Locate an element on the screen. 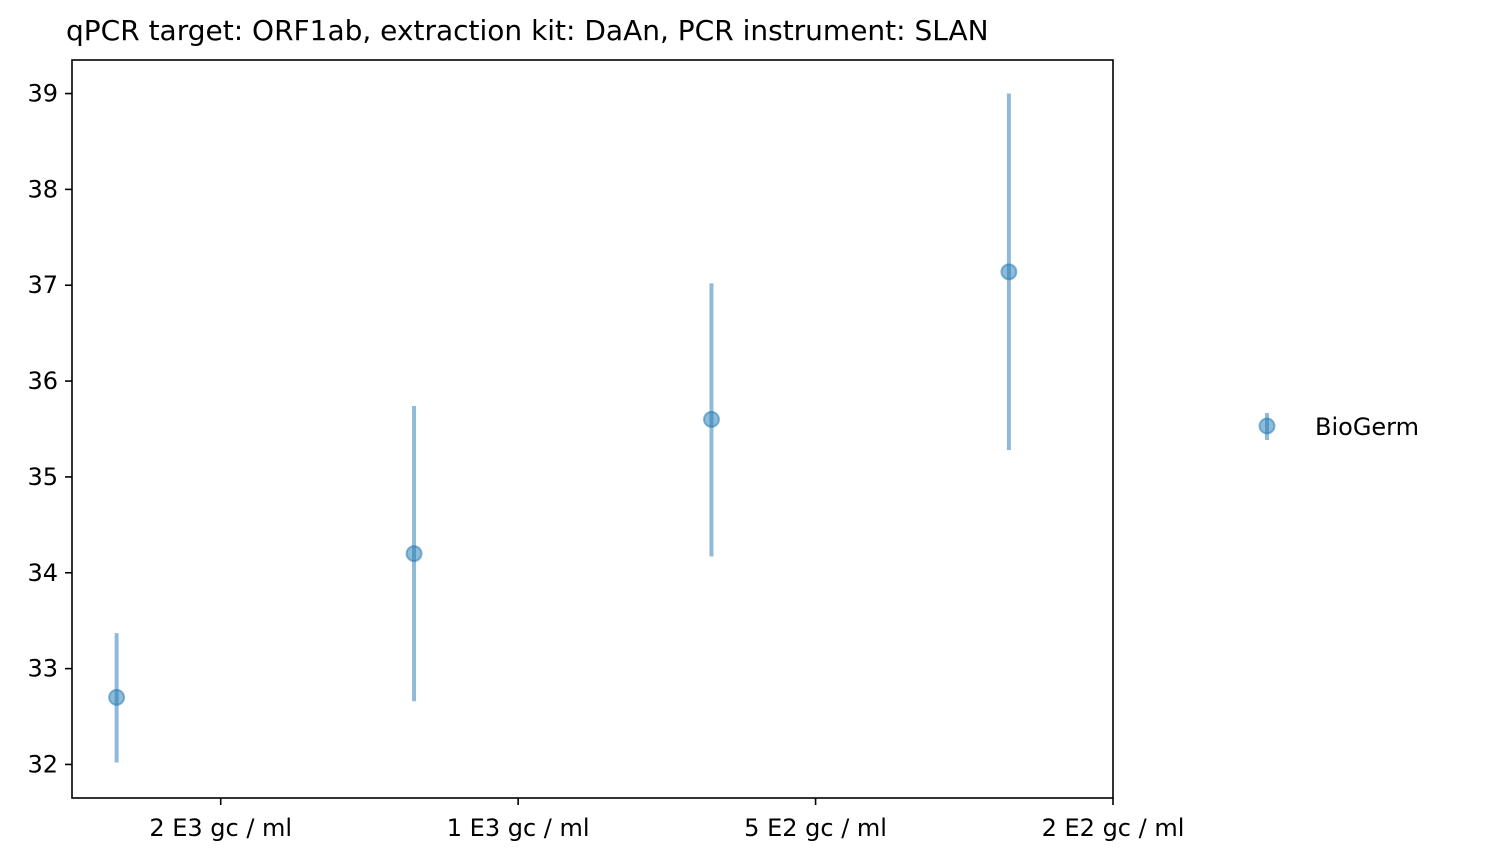 Image resolution: width=1494 pixels, height=862 pixels. x-tick-label: 2 E2 gc / ml is located at coordinates (1113, 828).